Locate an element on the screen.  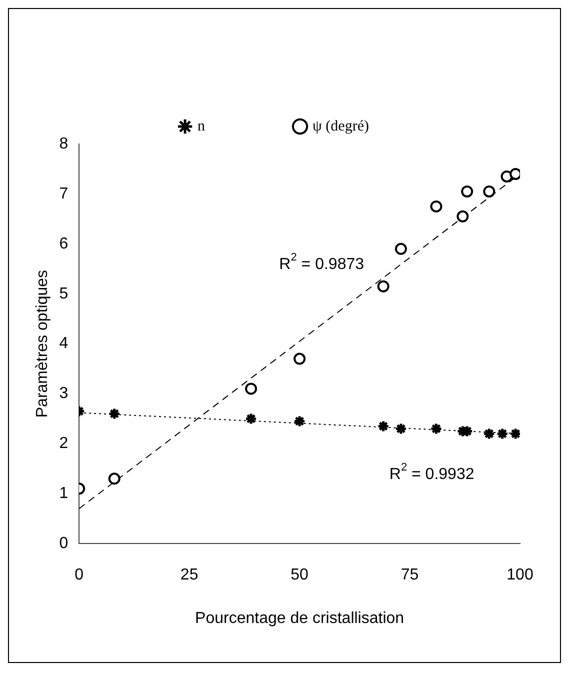
x-axis-title: Pourcentage de cristallisation is located at coordinates (299, 618).